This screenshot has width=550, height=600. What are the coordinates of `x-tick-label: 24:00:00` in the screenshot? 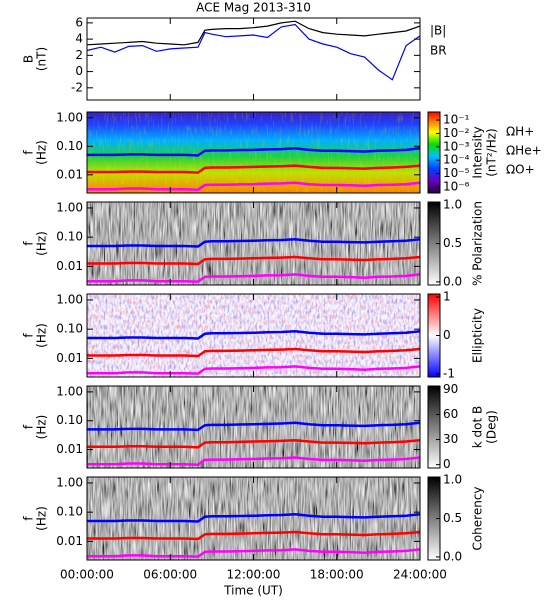 It's located at (420, 575).